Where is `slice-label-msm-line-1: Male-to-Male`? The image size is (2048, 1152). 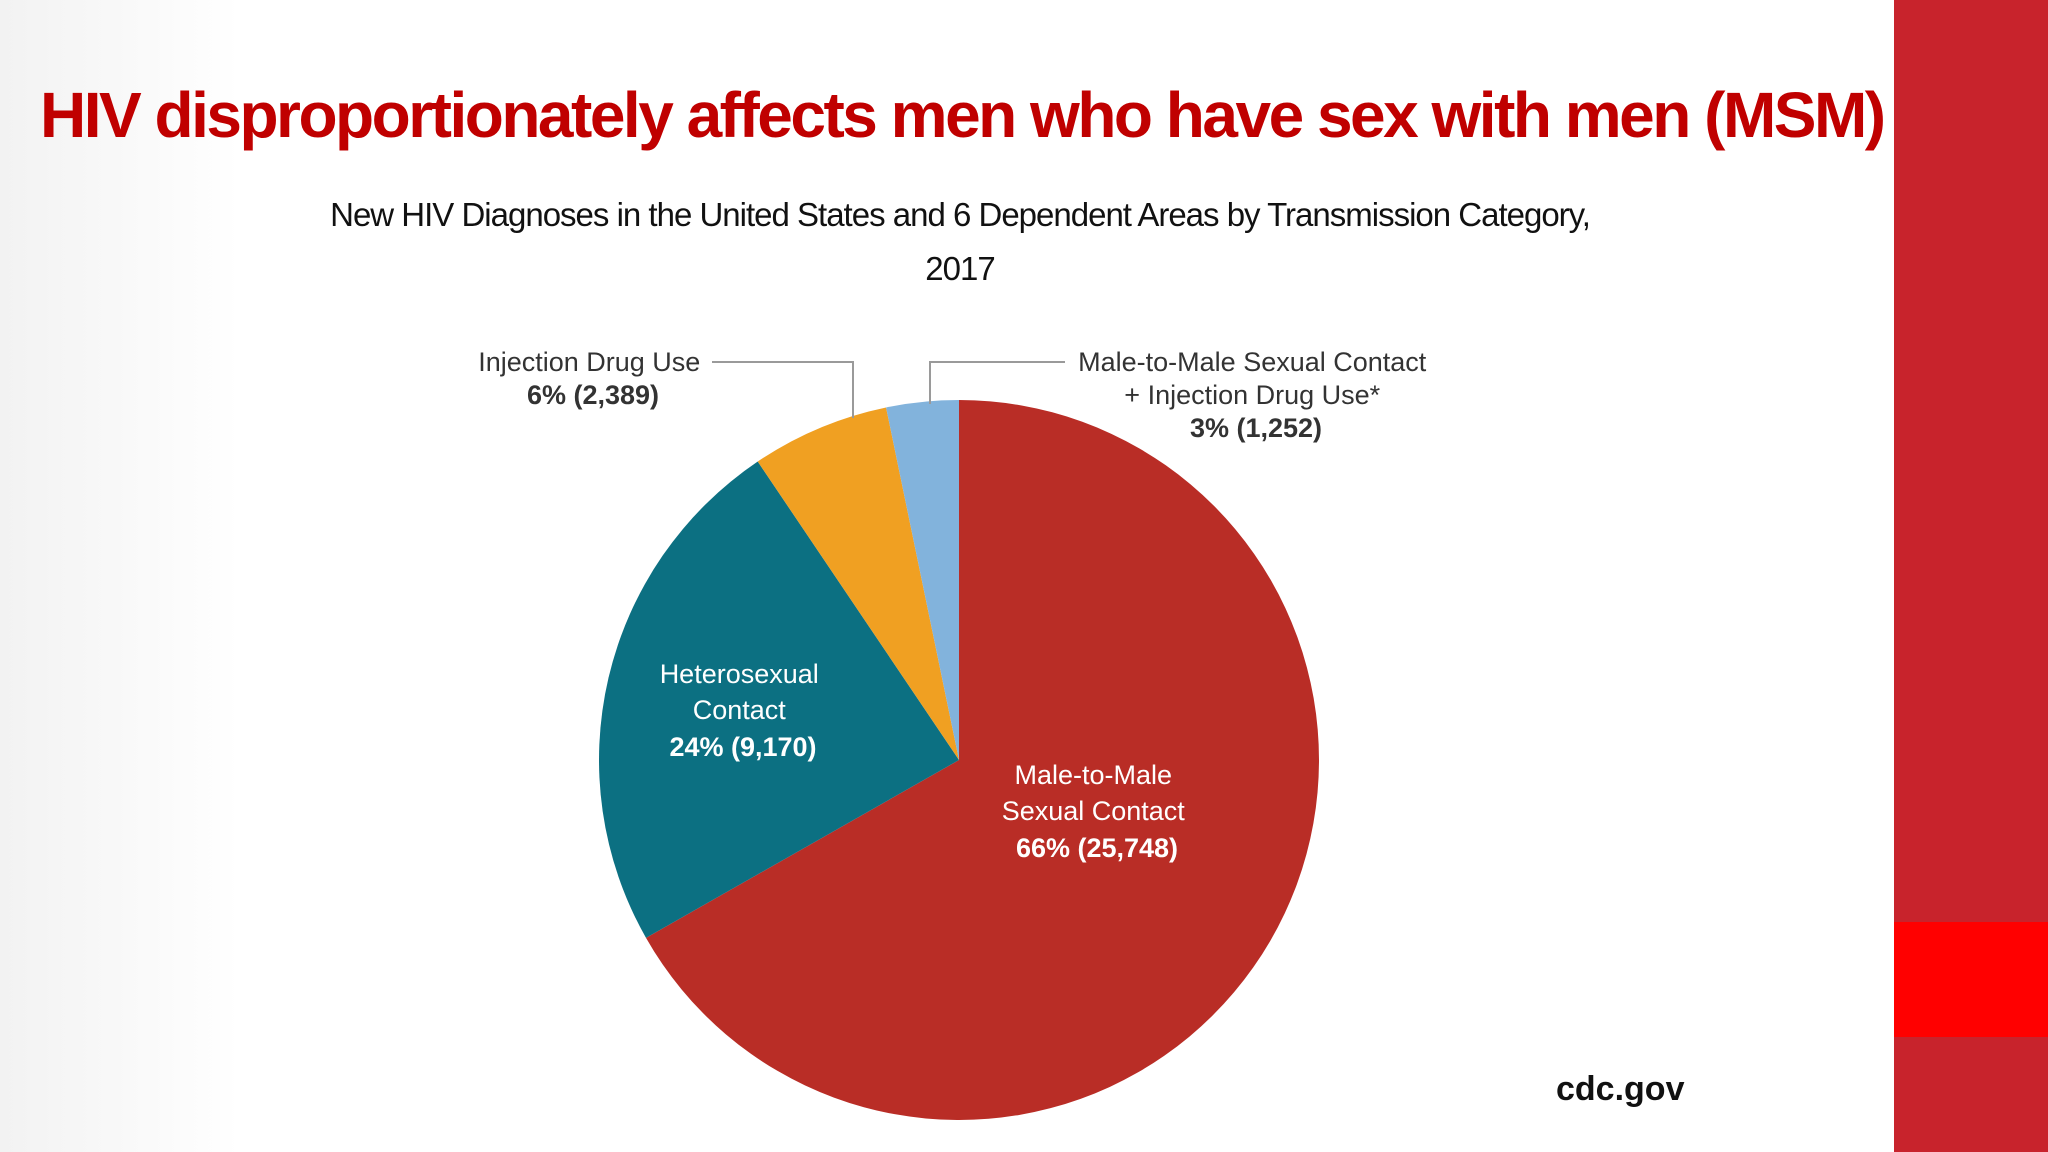 slice-label-msm-line-1: Male-to-Male is located at coordinates (1093, 775).